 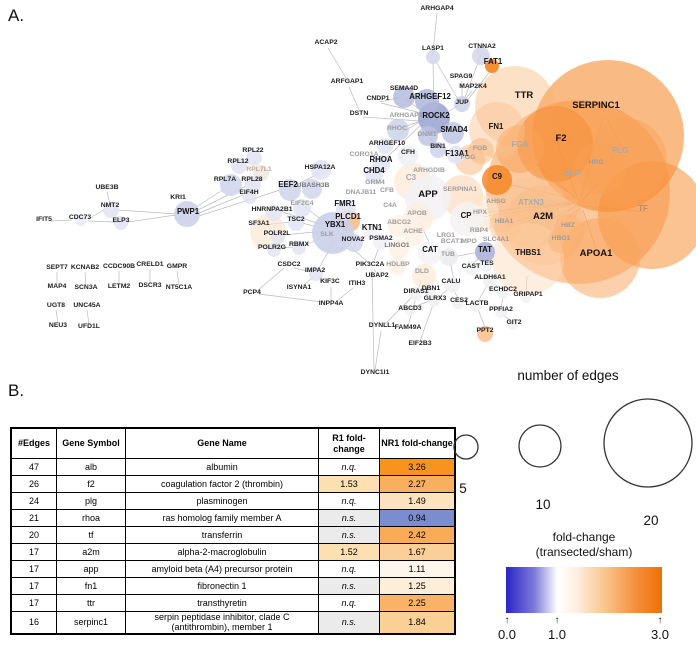 I want to click on gene-label: CTNNA2, so click(x=482, y=46).